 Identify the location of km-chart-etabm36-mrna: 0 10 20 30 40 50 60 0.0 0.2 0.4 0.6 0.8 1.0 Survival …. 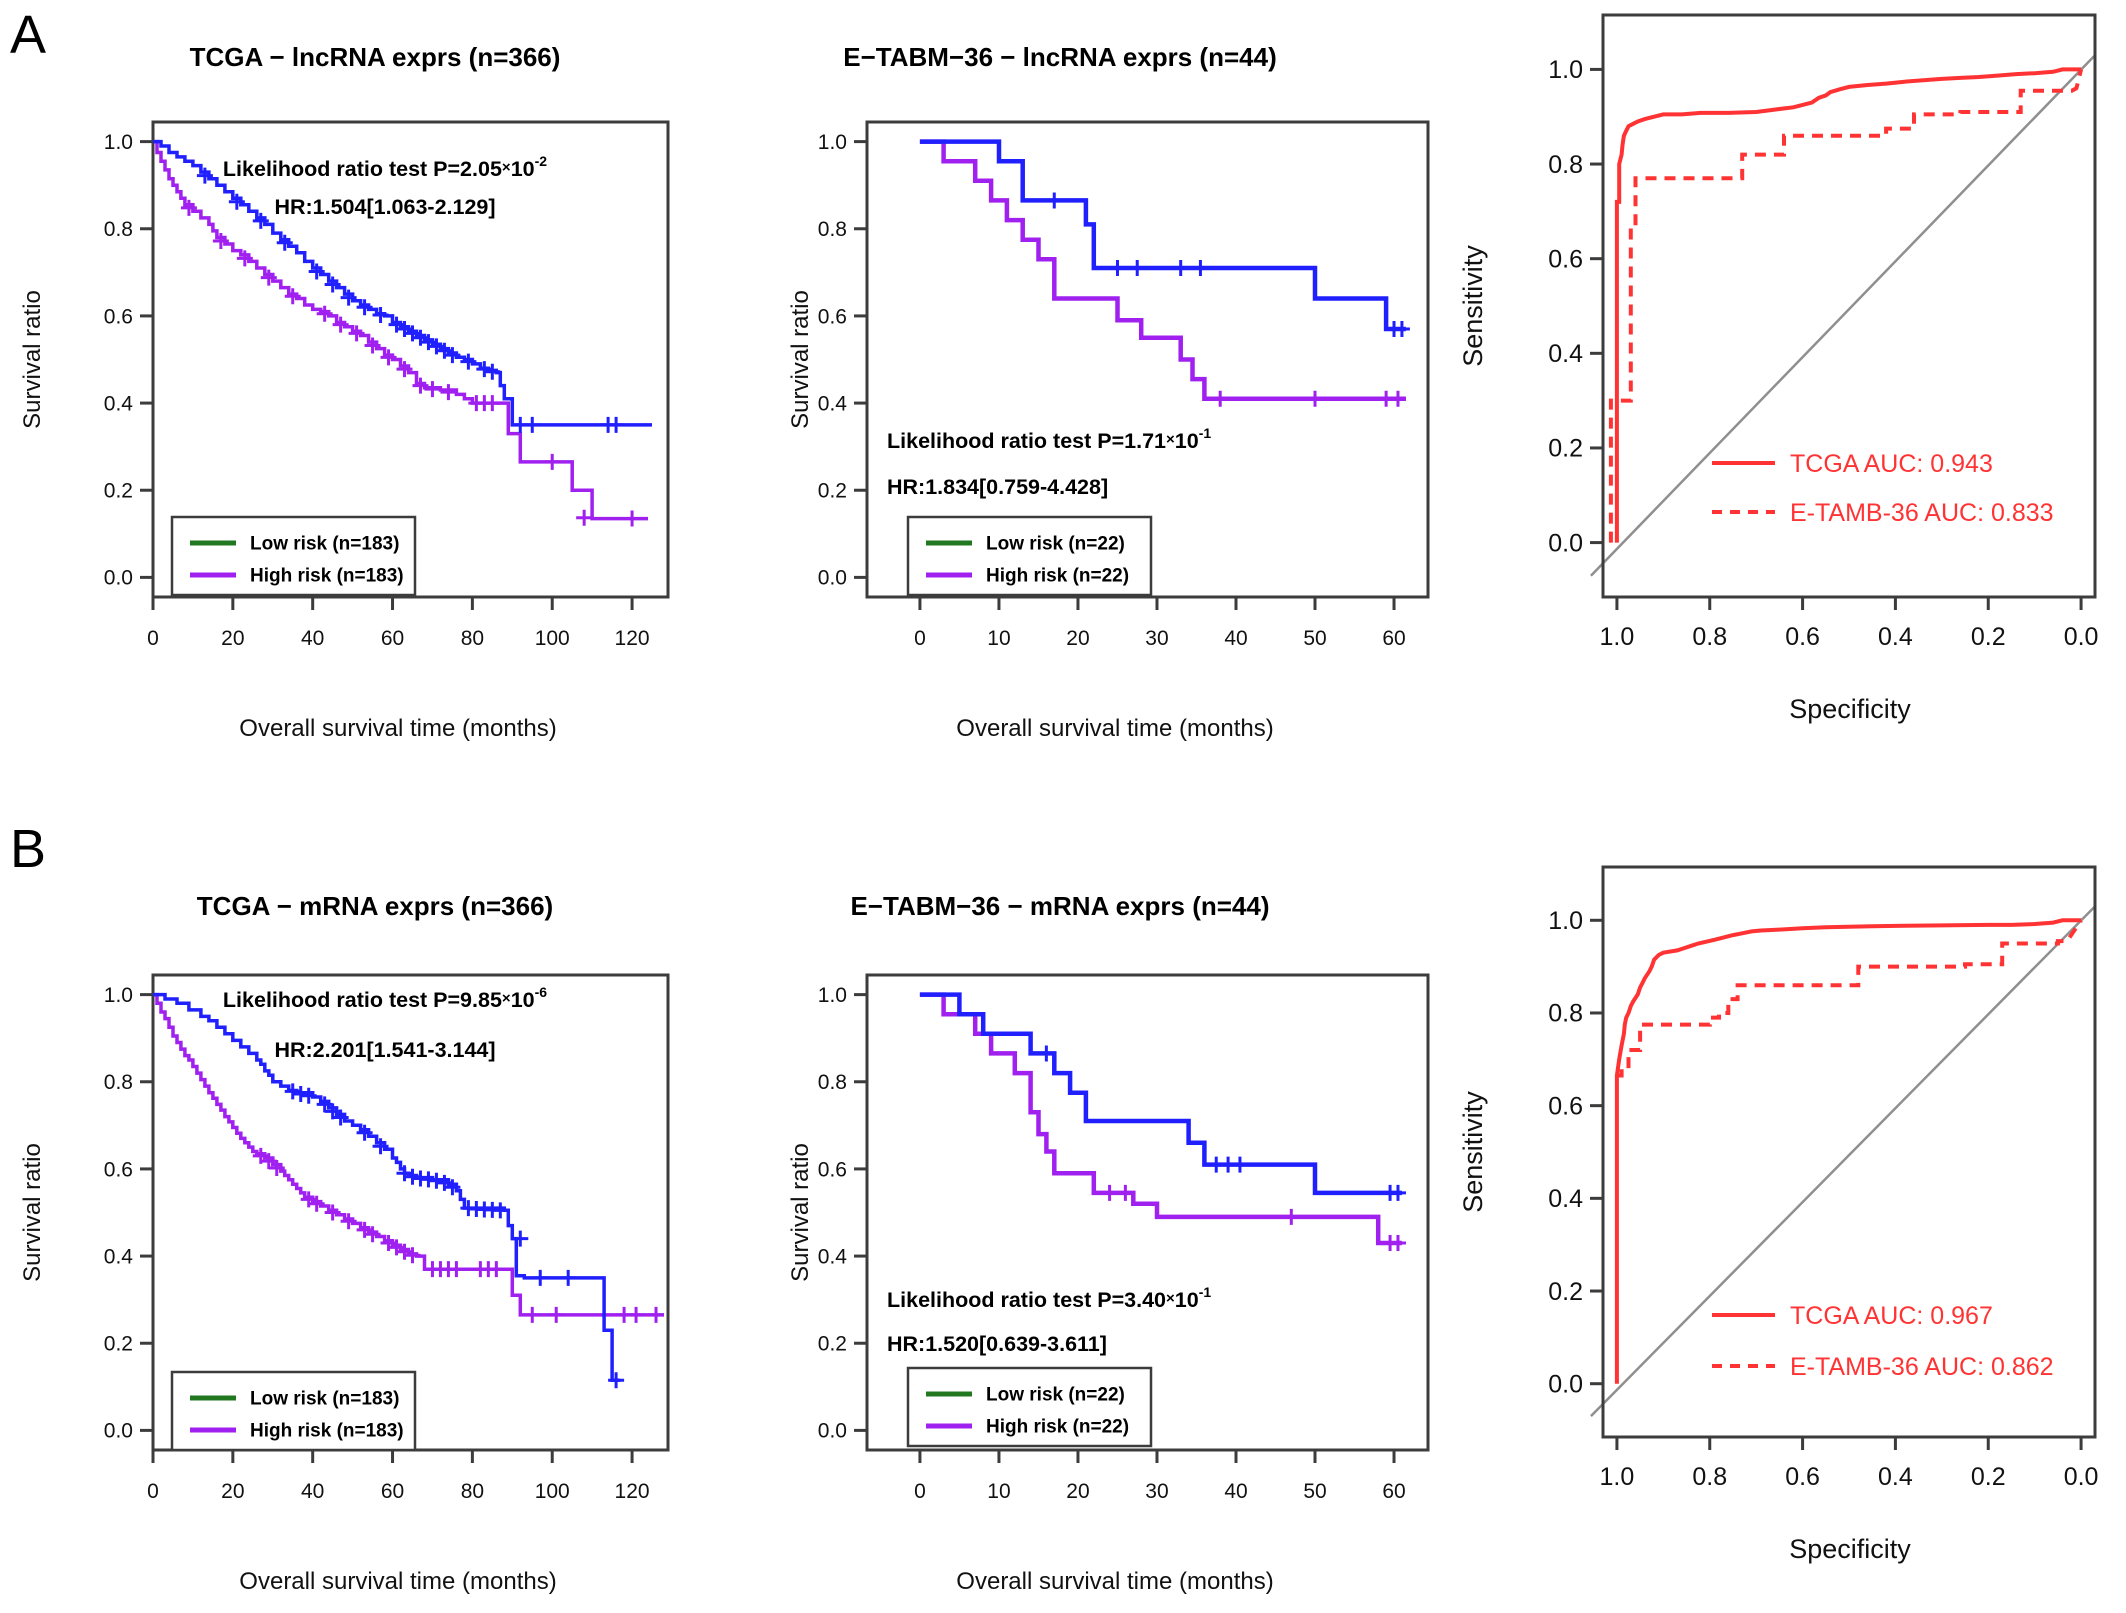
(1108, 1243).